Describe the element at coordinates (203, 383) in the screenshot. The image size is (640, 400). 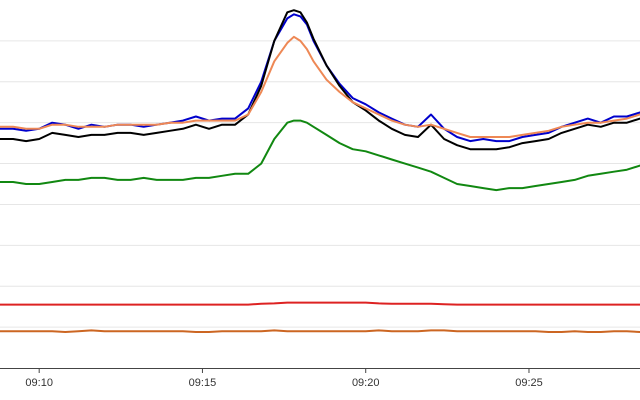
I see `x-tick-label-1: 09:15` at that location.